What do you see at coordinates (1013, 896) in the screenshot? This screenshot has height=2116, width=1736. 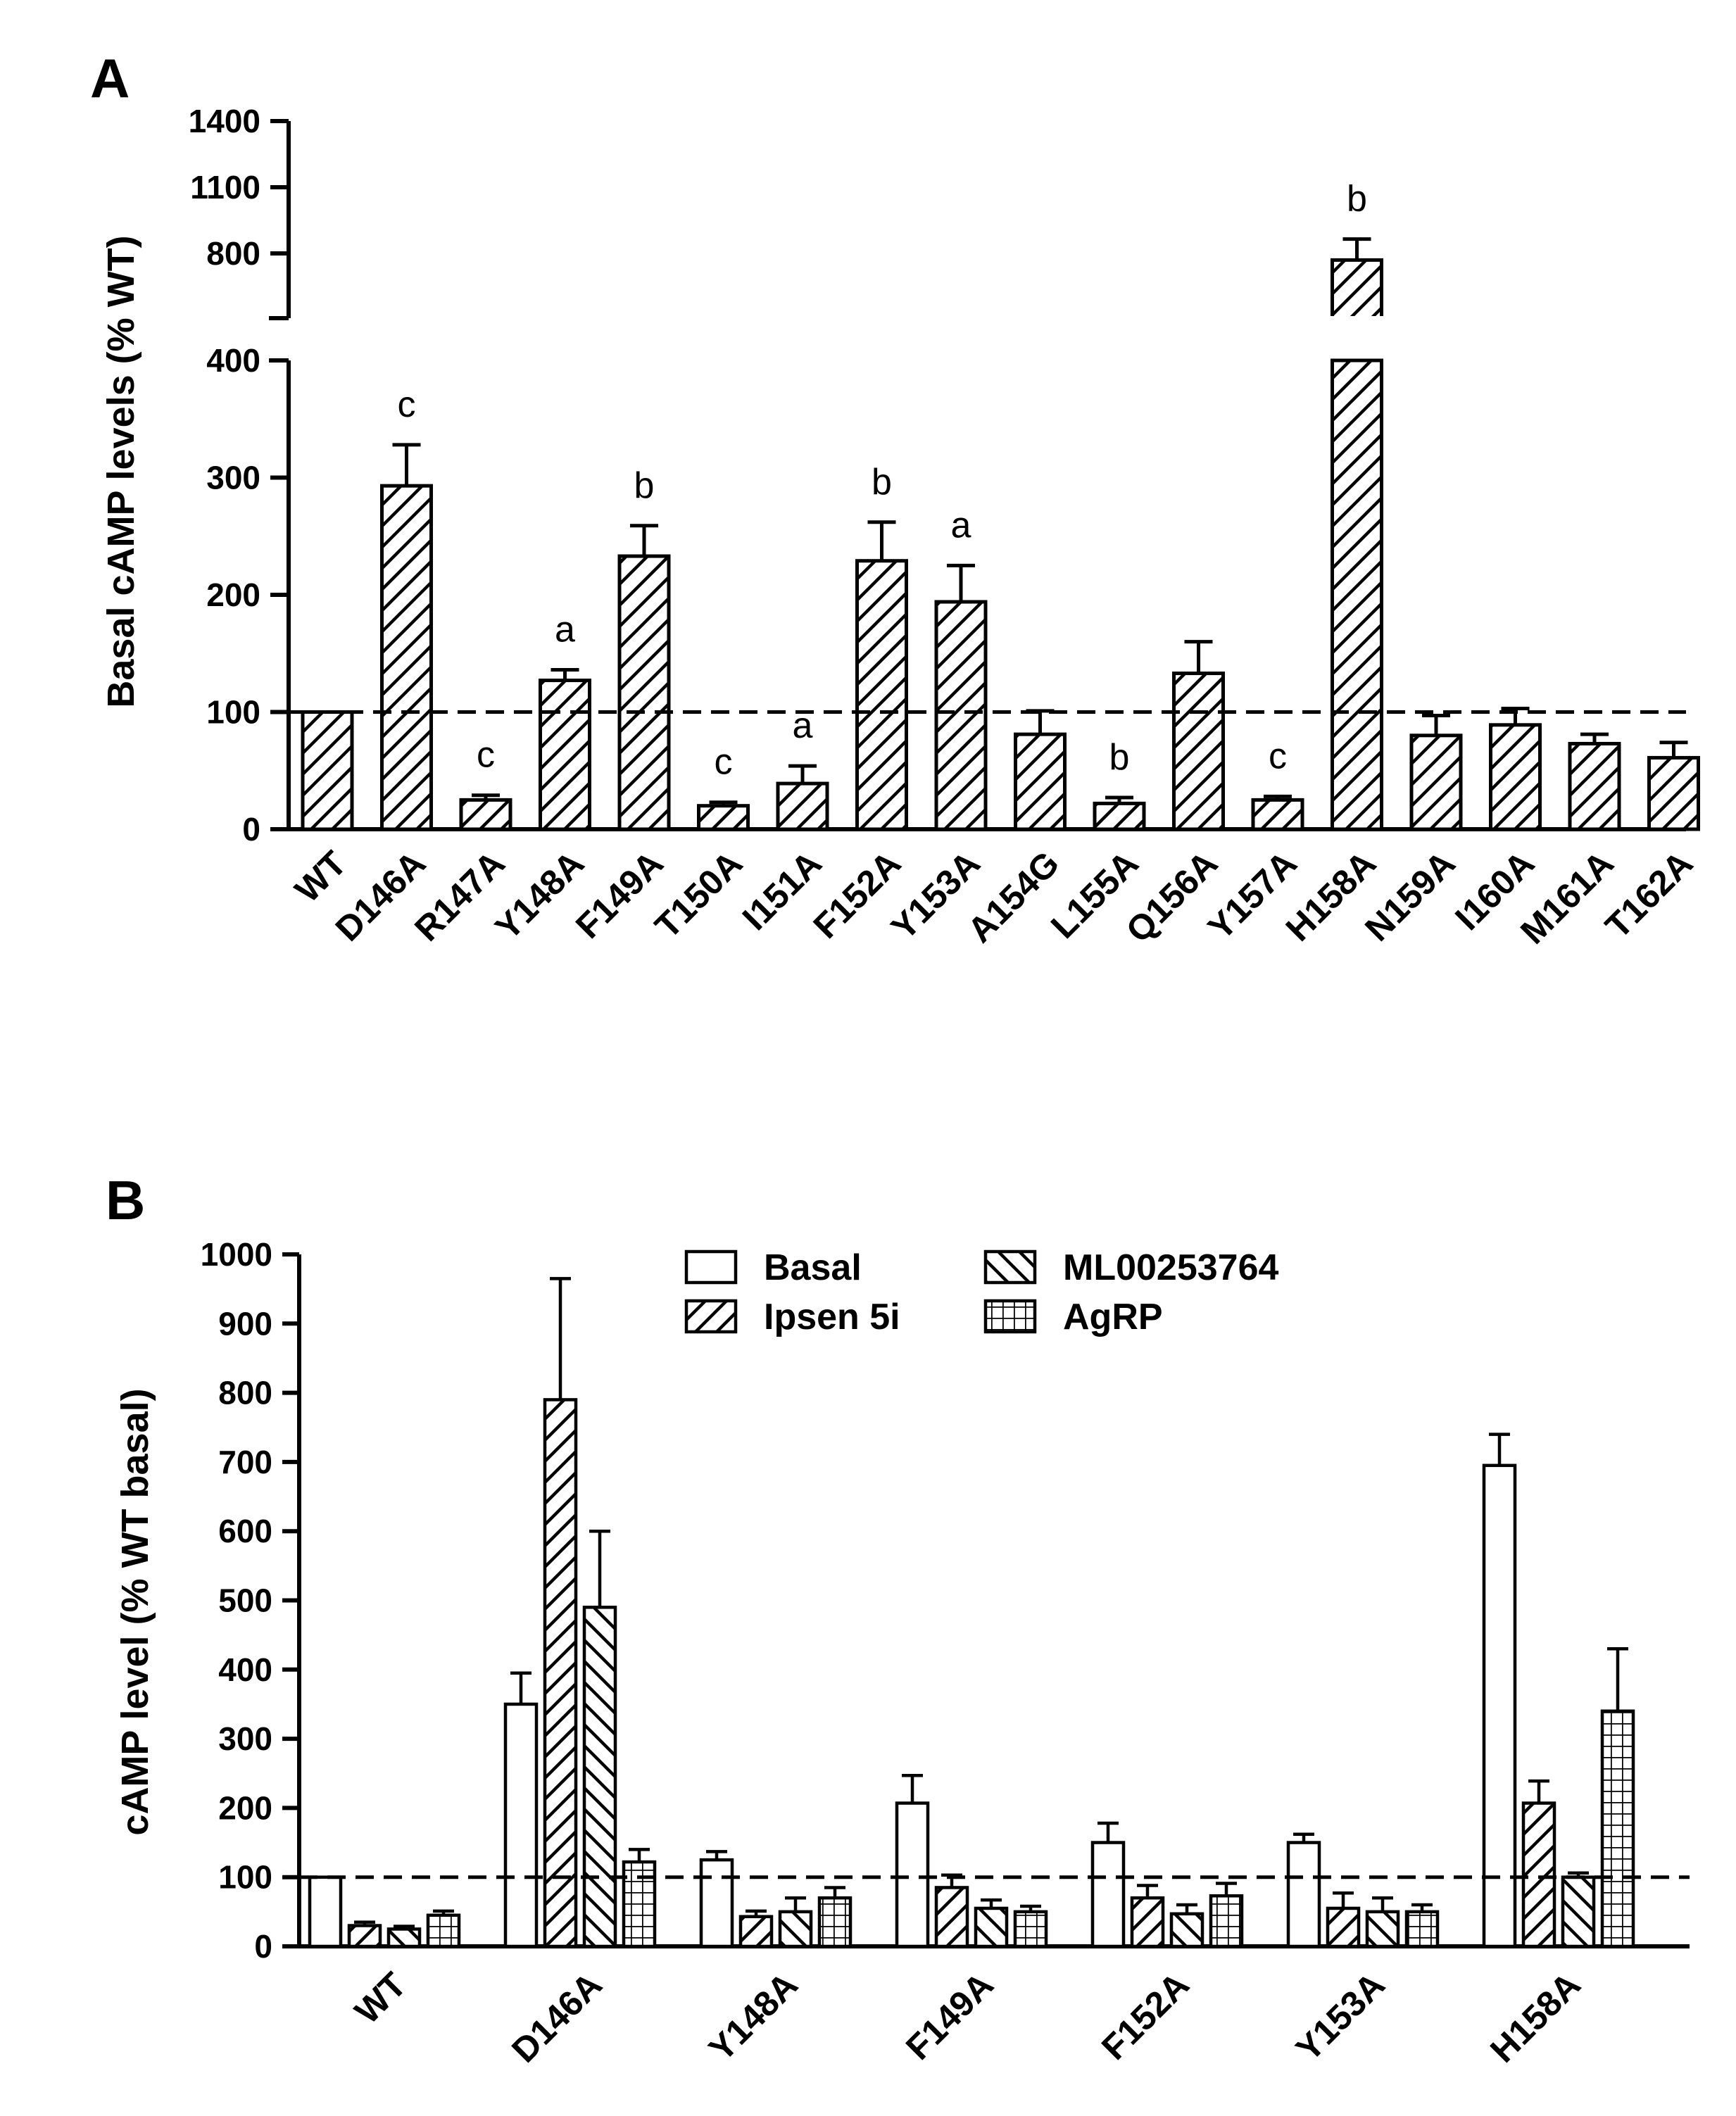 I see `panel-a-category-label: A154G` at bounding box center [1013, 896].